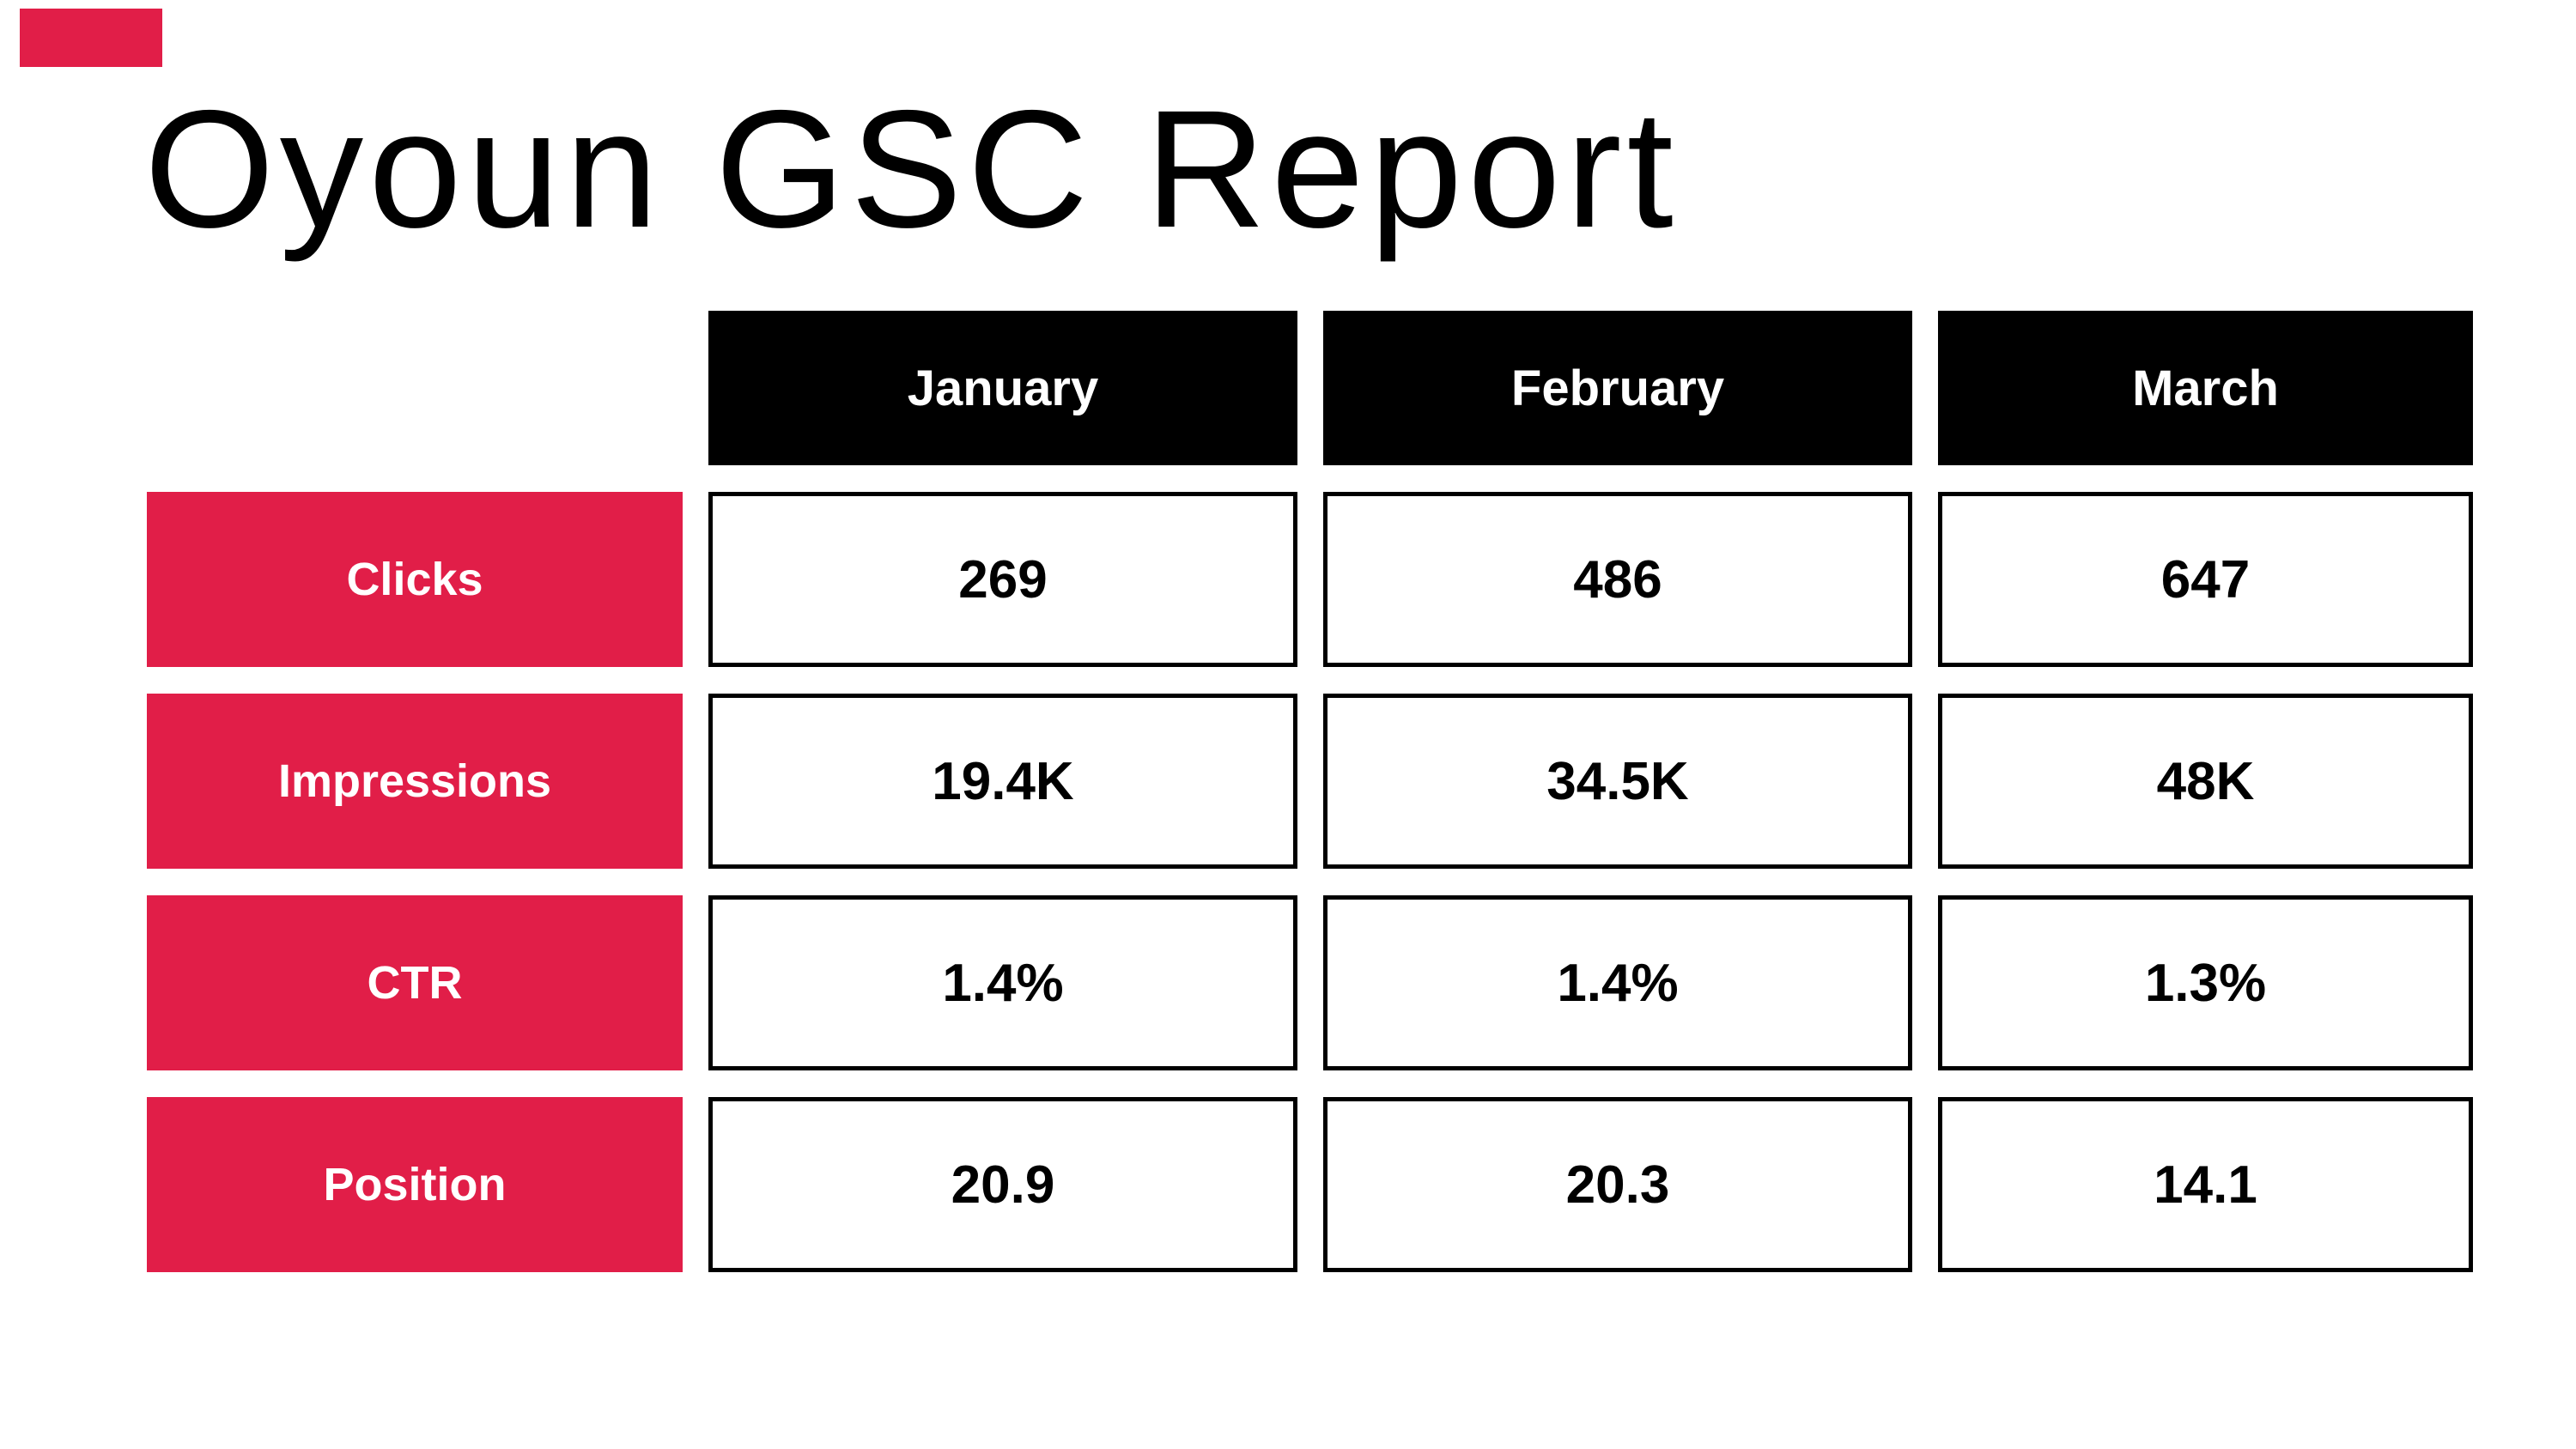 Image resolution: width=2576 pixels, height=1449 pixels. Describe the element at coordinates (2206, 1184) in the screenshot. I see `table-cell-position-march: 14.1` at that location.